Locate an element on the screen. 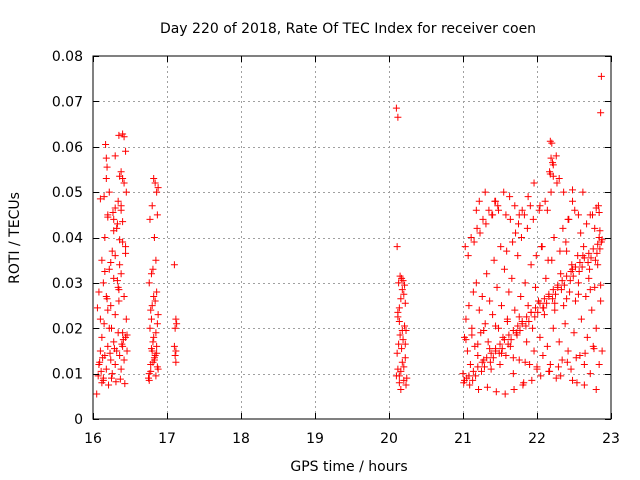 Image resolution: width=640 pixels, height=480 pixels. y-axis-label: ROTI / TECUs is located at coordinates (15, 238).